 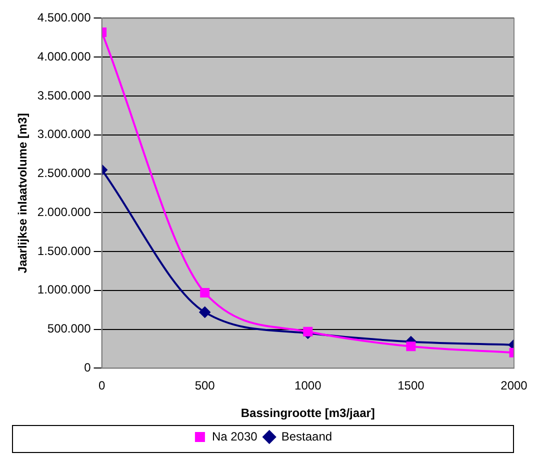 What do you see at coordinates (64, 289) in the screenshot?
I see `y-tick-label: 1.000.000` at bounding box center [64, 289].